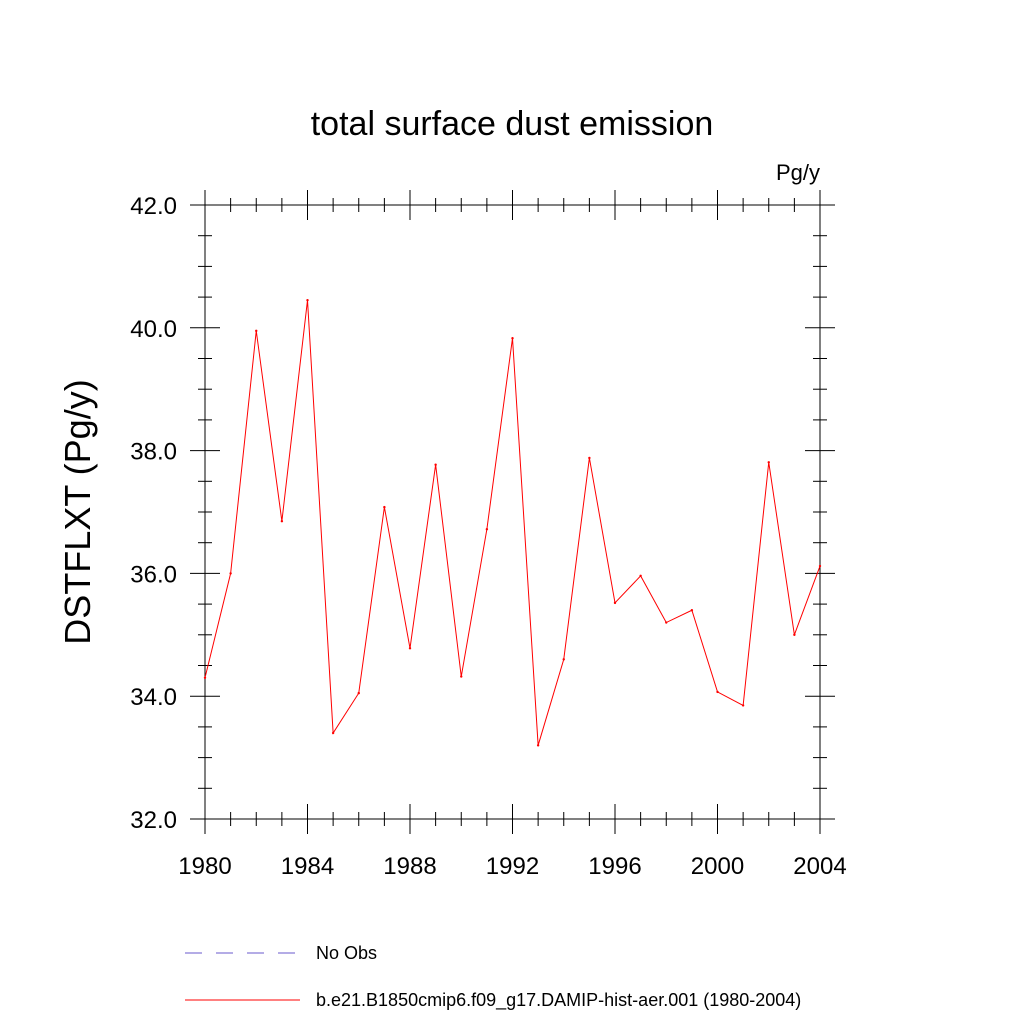 Image resolution: width=1024 pixels, height=1024 pixels. What do you see at coordinates (512, 124) in the screenshot?
I see `chart-title: total surface dust emission` at bounding box center [512, 124].